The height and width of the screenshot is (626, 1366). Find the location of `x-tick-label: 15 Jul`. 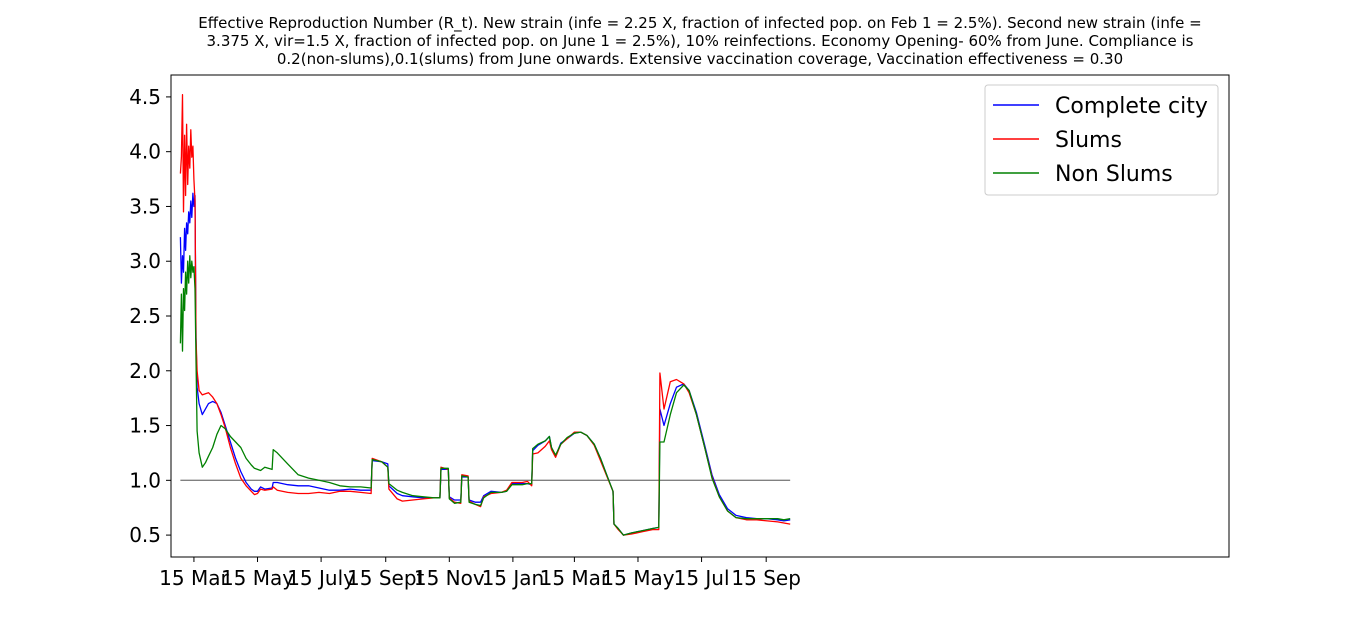

x-tick-label: 15 Jul is located at coordinates (702, 578).